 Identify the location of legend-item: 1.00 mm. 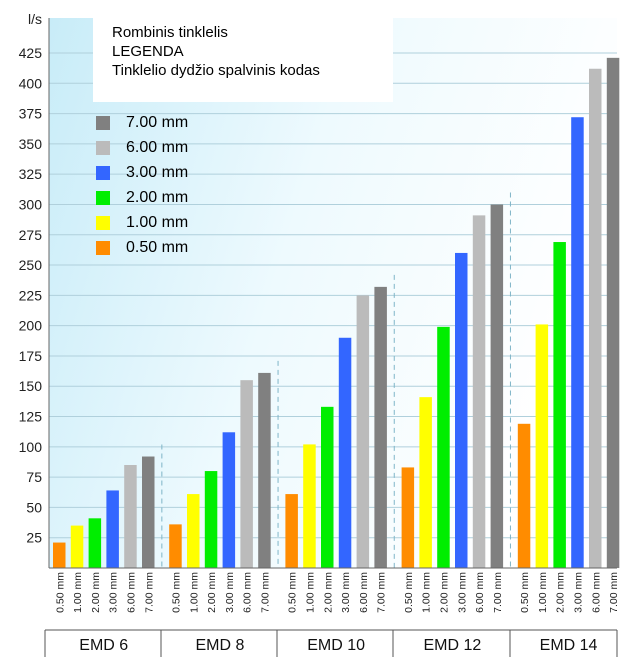
(142, 222).